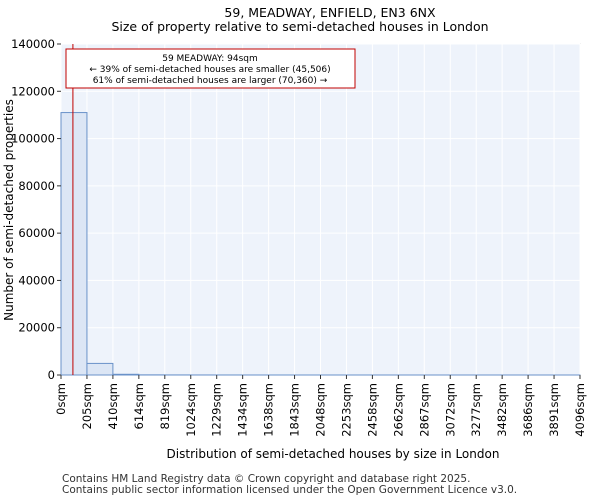 The image size is (600, 500). What do you see at coordinates (100, 369) in the screenshot?
I see `bar-205sqm` at bounding box center [100, 369].